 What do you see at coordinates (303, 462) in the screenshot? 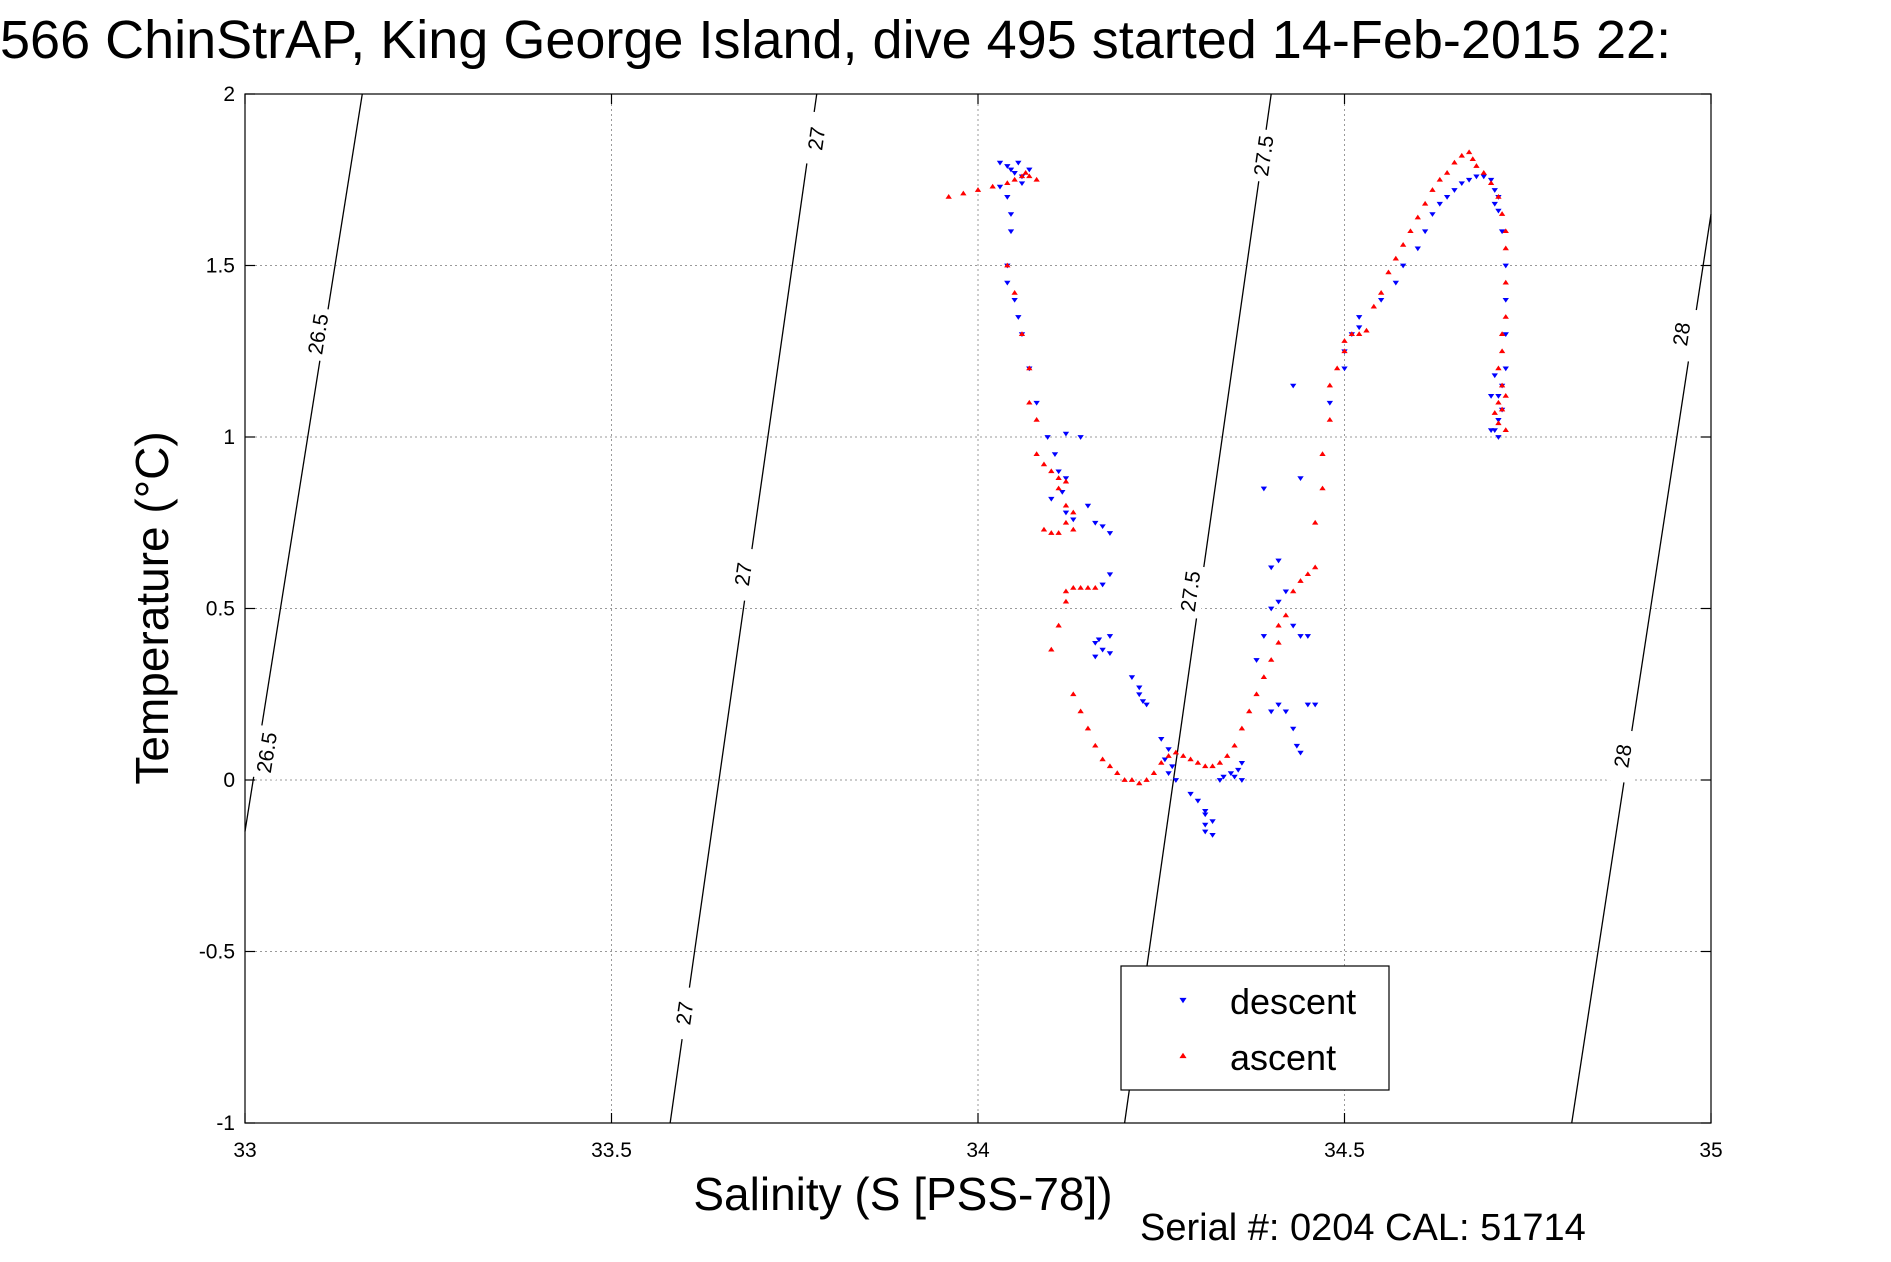
I see `contour-line-26.5` at bounding box center [303, 462].